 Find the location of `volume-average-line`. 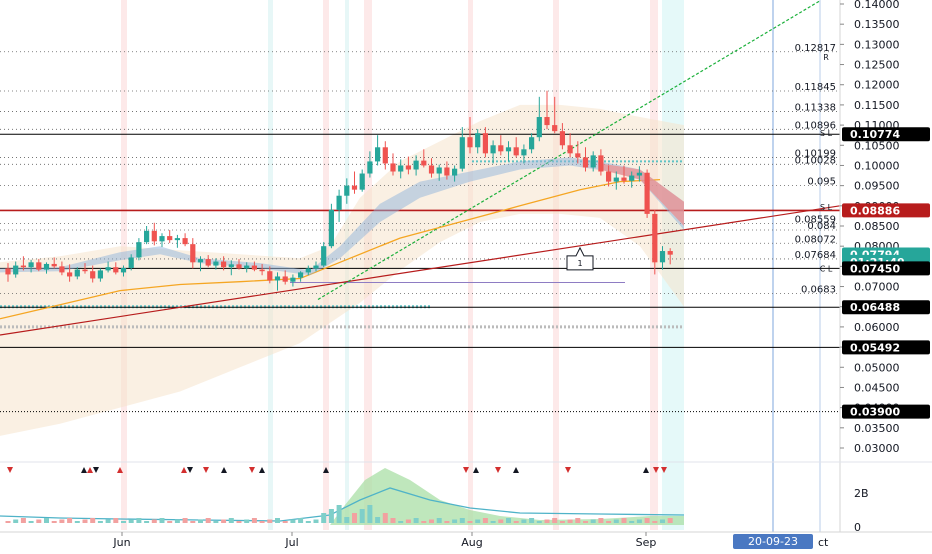

volume-average-line is located at coordinates (342, 504).